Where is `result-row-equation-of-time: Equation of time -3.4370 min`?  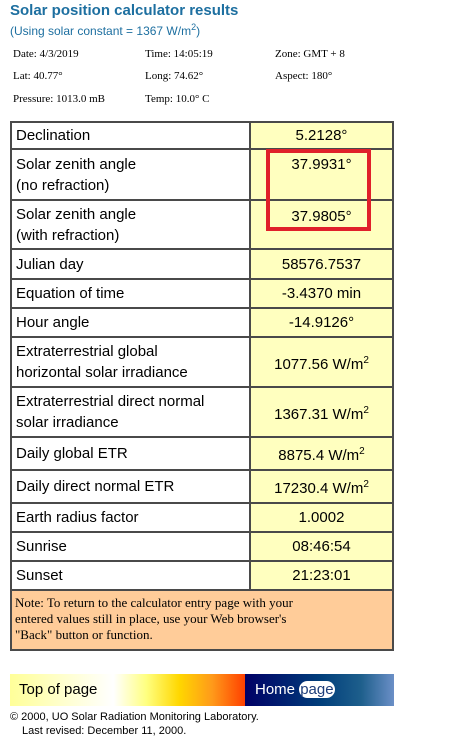
result-row-equation-of-time: Equation of time -3.4370 min is located at coordinates (202, 293).